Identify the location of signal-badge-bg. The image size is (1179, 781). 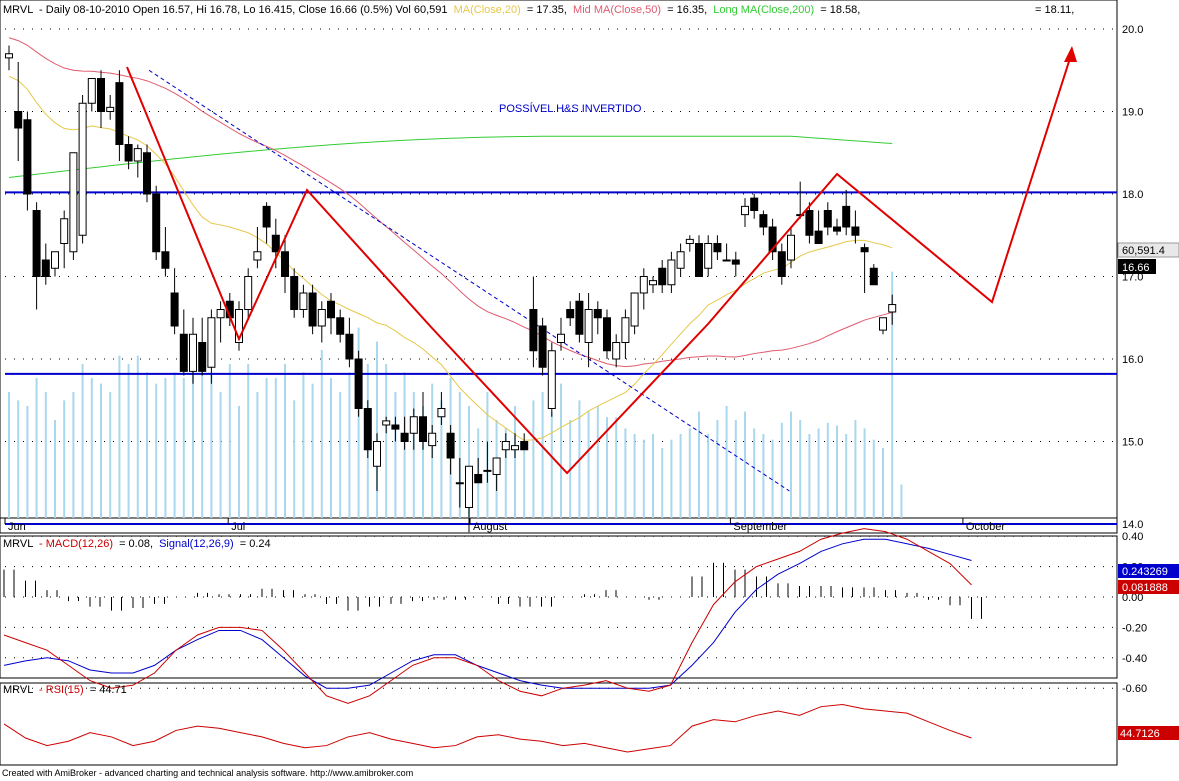
(1148, 587).